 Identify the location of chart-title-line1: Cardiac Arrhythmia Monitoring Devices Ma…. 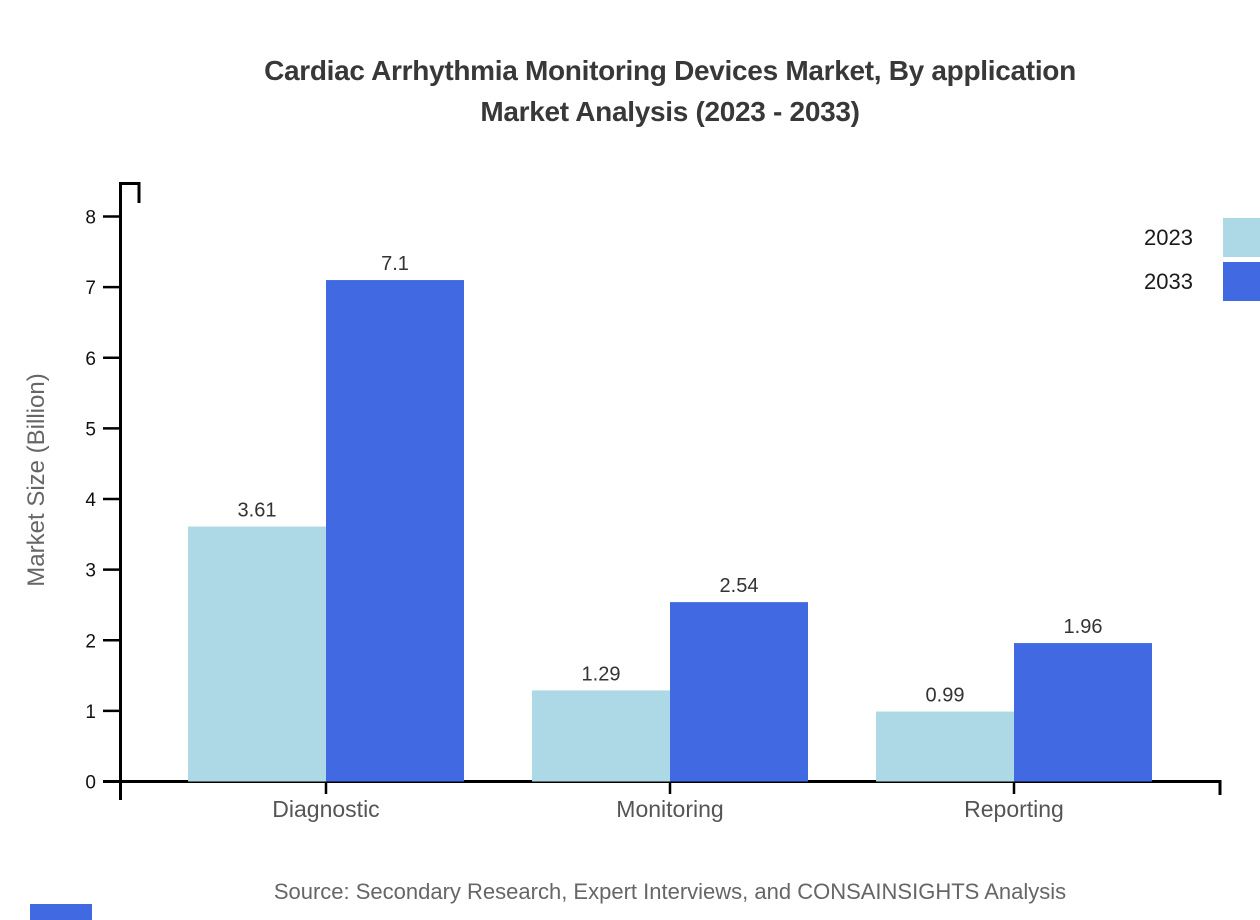
(670, 70).